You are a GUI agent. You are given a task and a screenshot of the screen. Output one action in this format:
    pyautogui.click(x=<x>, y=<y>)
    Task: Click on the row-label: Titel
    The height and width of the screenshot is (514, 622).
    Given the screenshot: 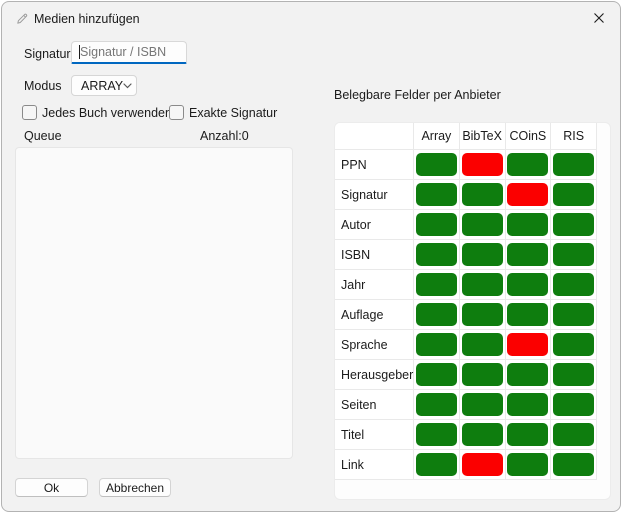 What is the action you would take?
    pyautogui.click(x=374, y=435)
    